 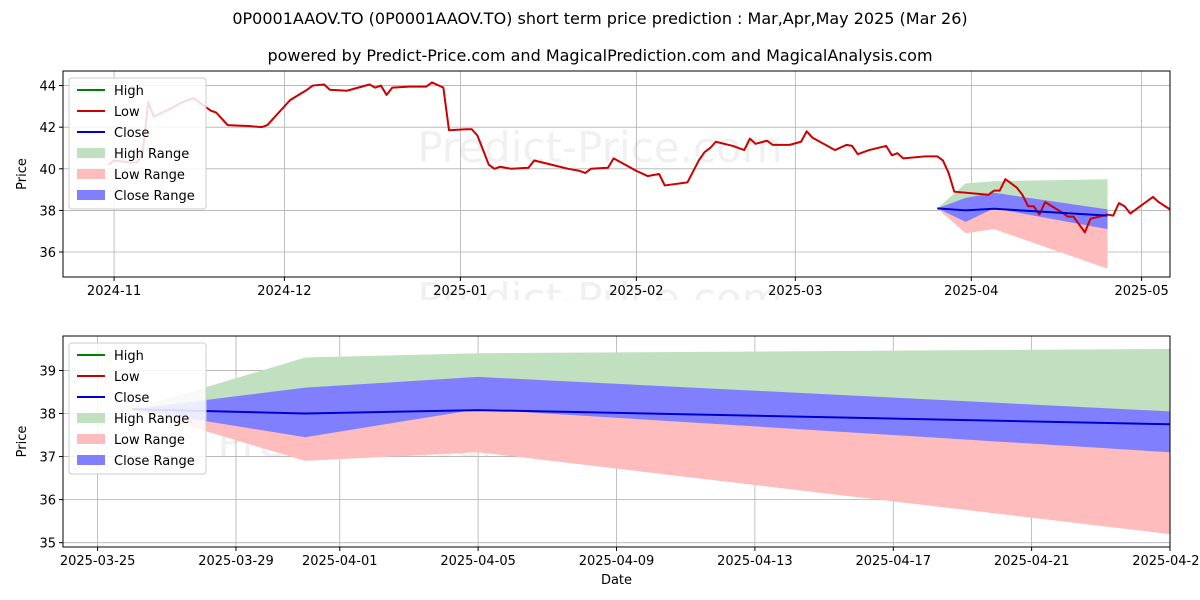 I want to click on x-tick-label: 2024-11, so click(x=114, y=291).